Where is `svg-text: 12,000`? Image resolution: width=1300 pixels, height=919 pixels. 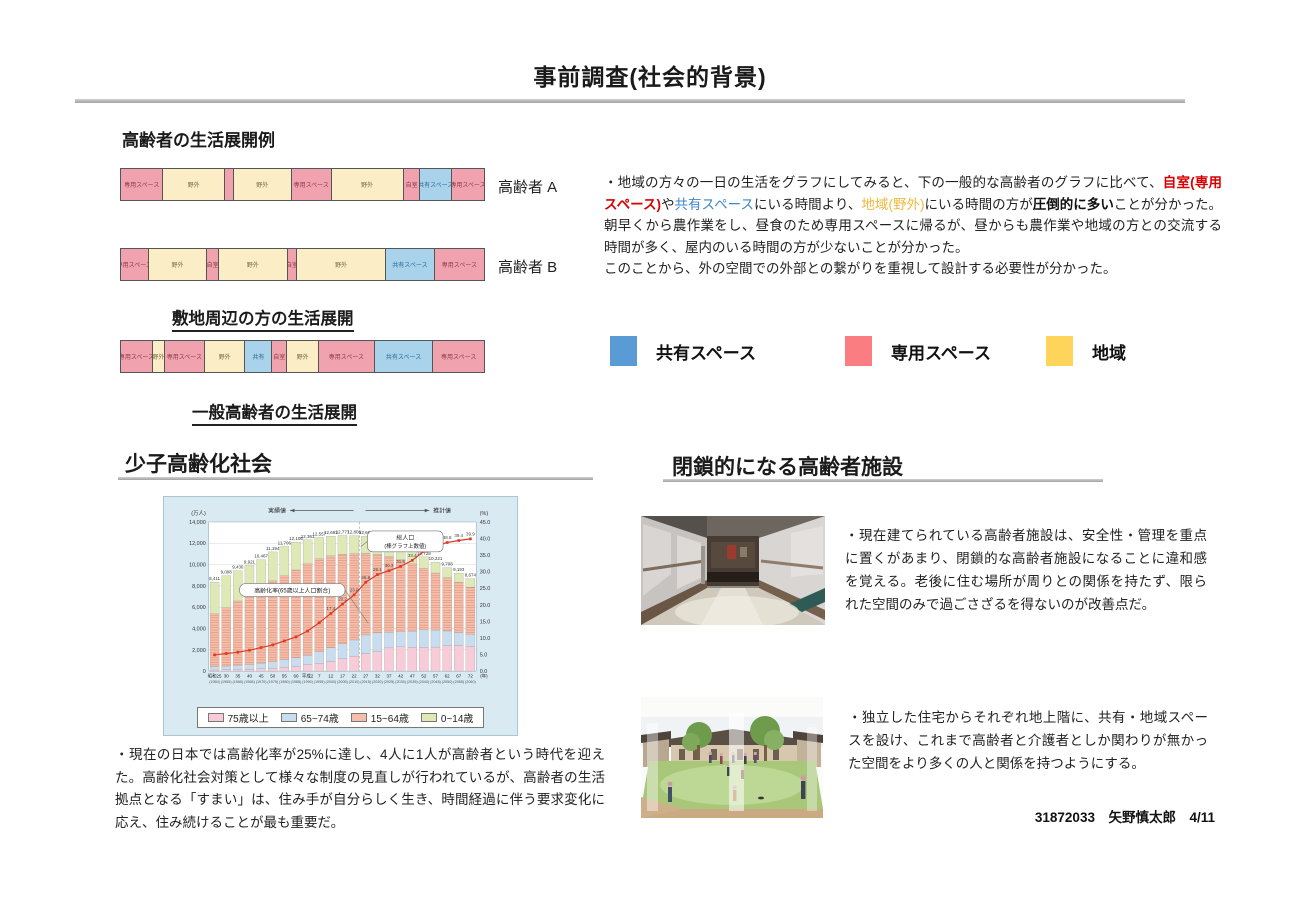
svg-text: 12,000 is located at coordinates (197, 544).